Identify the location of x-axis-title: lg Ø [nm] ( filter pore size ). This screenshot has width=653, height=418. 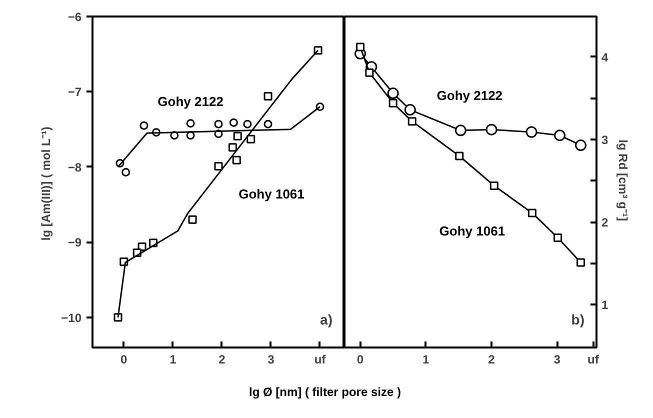
(325, 392).